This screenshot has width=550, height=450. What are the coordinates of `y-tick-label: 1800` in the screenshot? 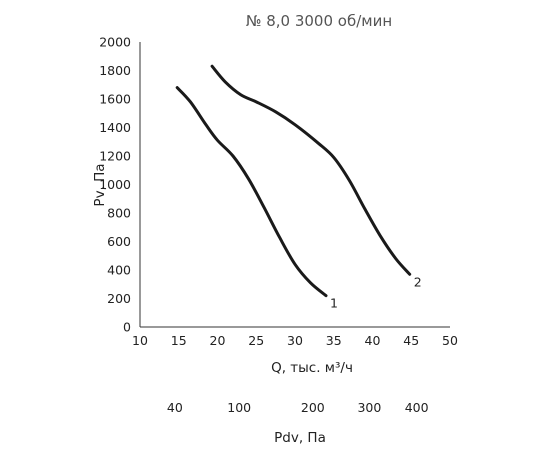 It's located at (115, 70).